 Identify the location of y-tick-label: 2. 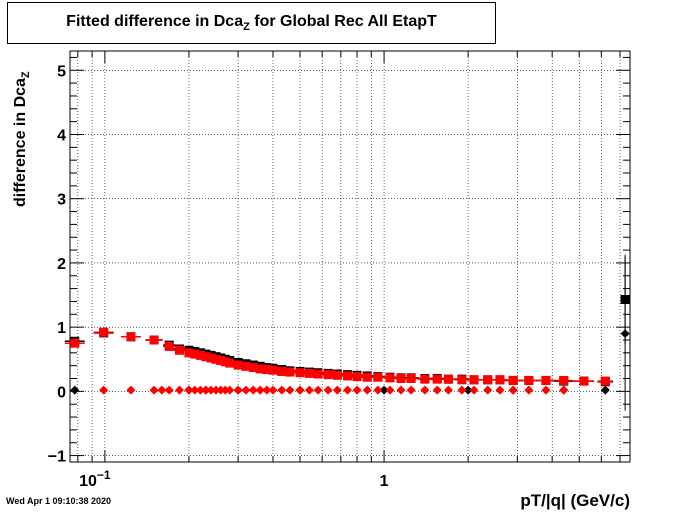
(61, 264).